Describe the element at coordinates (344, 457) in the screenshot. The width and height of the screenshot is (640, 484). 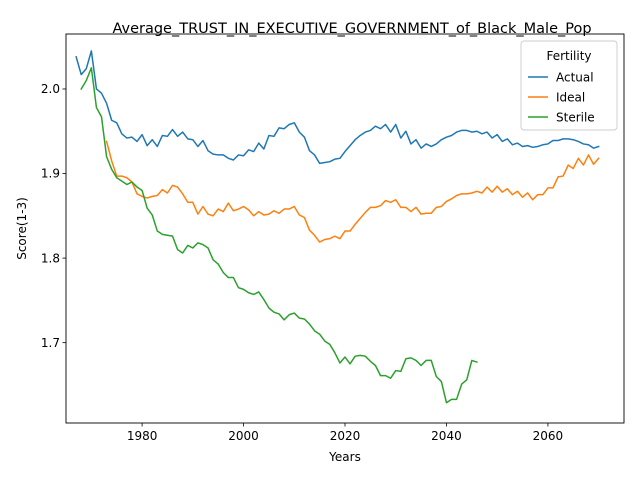
I see `x-axis-label: Years` at that location.